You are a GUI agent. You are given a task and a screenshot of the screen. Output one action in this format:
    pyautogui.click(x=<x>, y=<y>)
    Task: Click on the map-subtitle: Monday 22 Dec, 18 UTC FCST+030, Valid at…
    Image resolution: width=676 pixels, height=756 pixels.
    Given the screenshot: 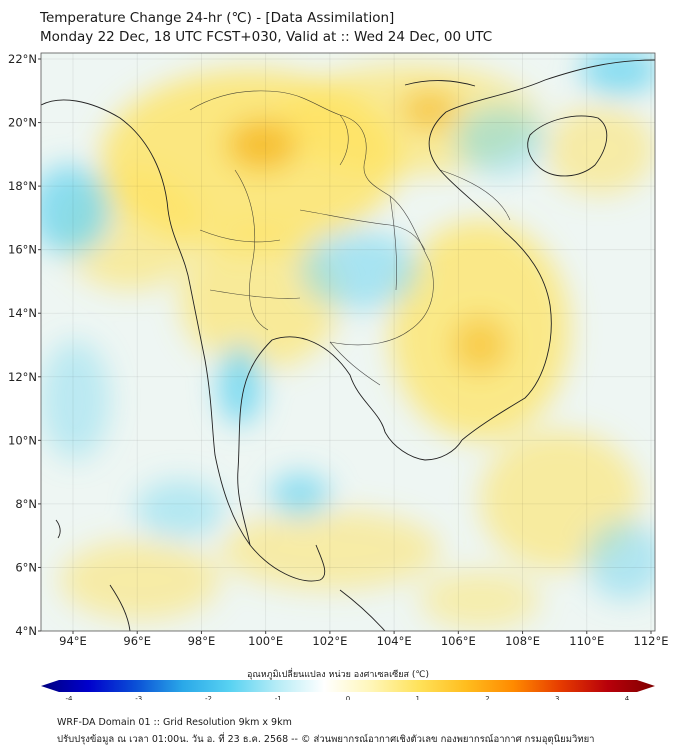 What is the action you would take?
    pyautogui.click(x=266, y=37)
    